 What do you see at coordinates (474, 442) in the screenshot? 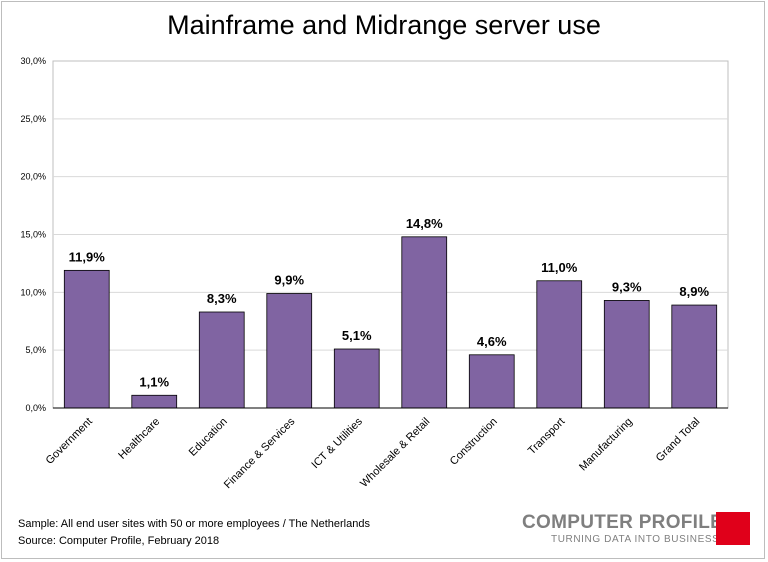
I see `x-tick-label: Construction` at bounding box center [474, 442].